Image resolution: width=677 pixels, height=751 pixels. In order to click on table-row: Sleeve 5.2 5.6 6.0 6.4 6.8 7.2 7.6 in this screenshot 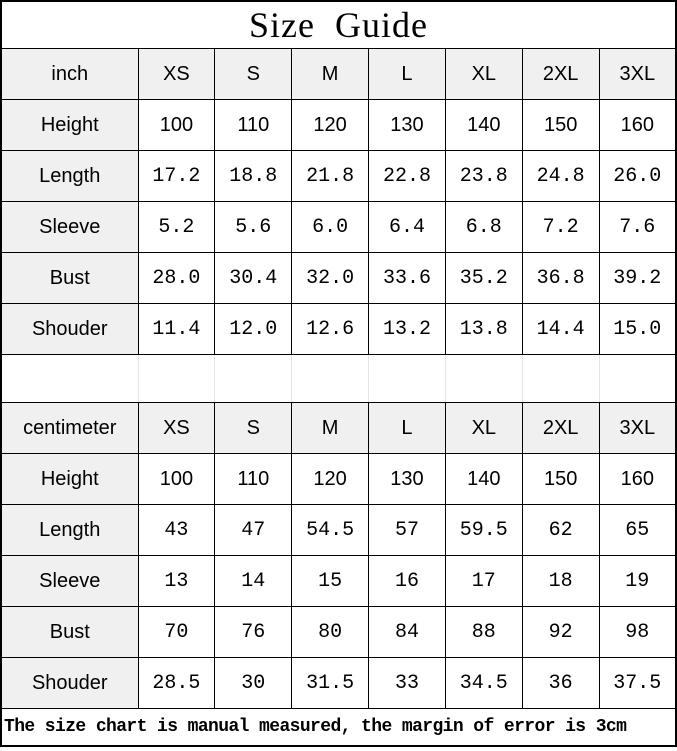, I will do `click(338, 227)`.